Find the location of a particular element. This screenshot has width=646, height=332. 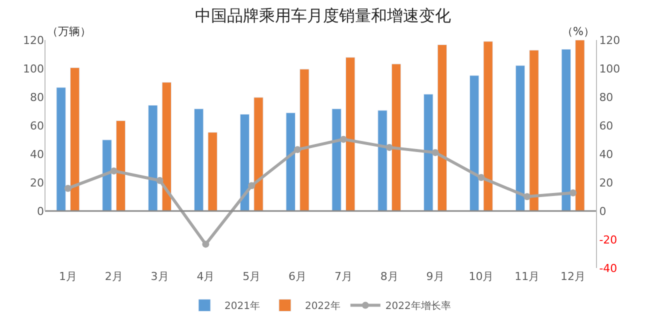

x-tick-label: 4月 is located at coordinates (205, 276).